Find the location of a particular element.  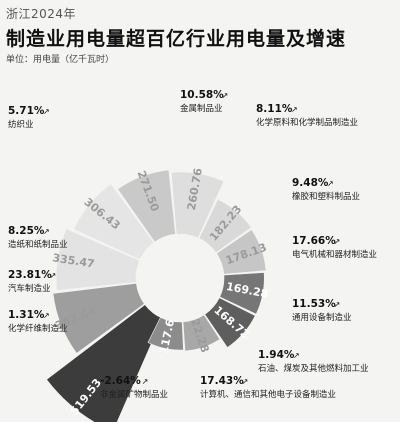

category-label: 非金属矿物制品业 is located at coordinates (134, 394).